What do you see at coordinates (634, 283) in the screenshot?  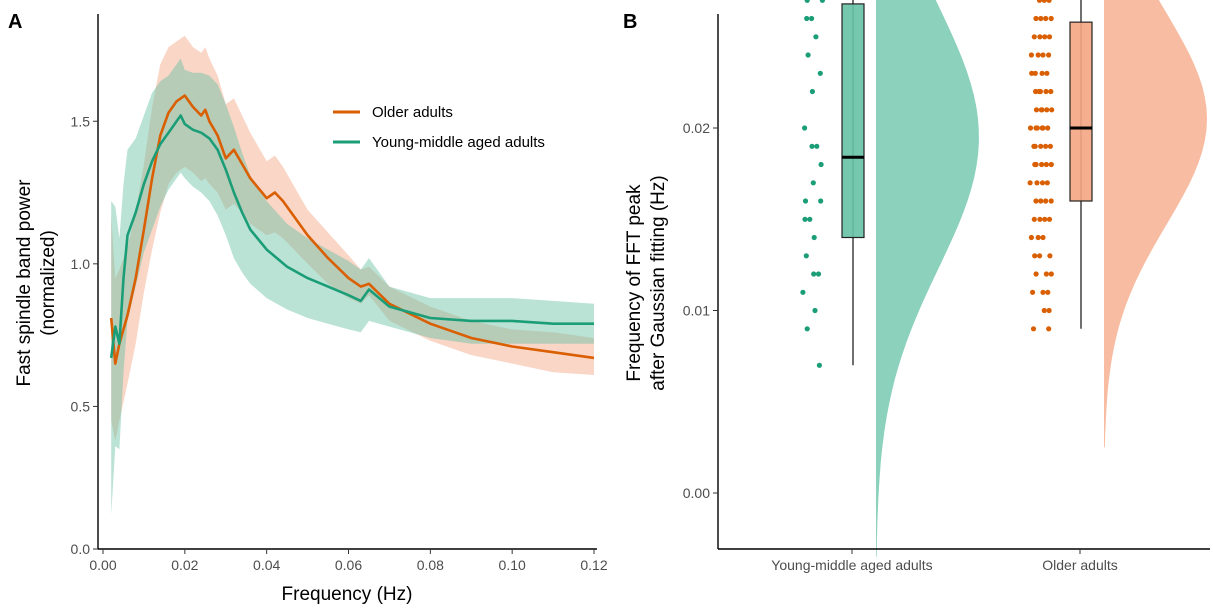 I see `panel-b-y-axis-label: Frequency of FFT peak` at bounding box center [634, 283].